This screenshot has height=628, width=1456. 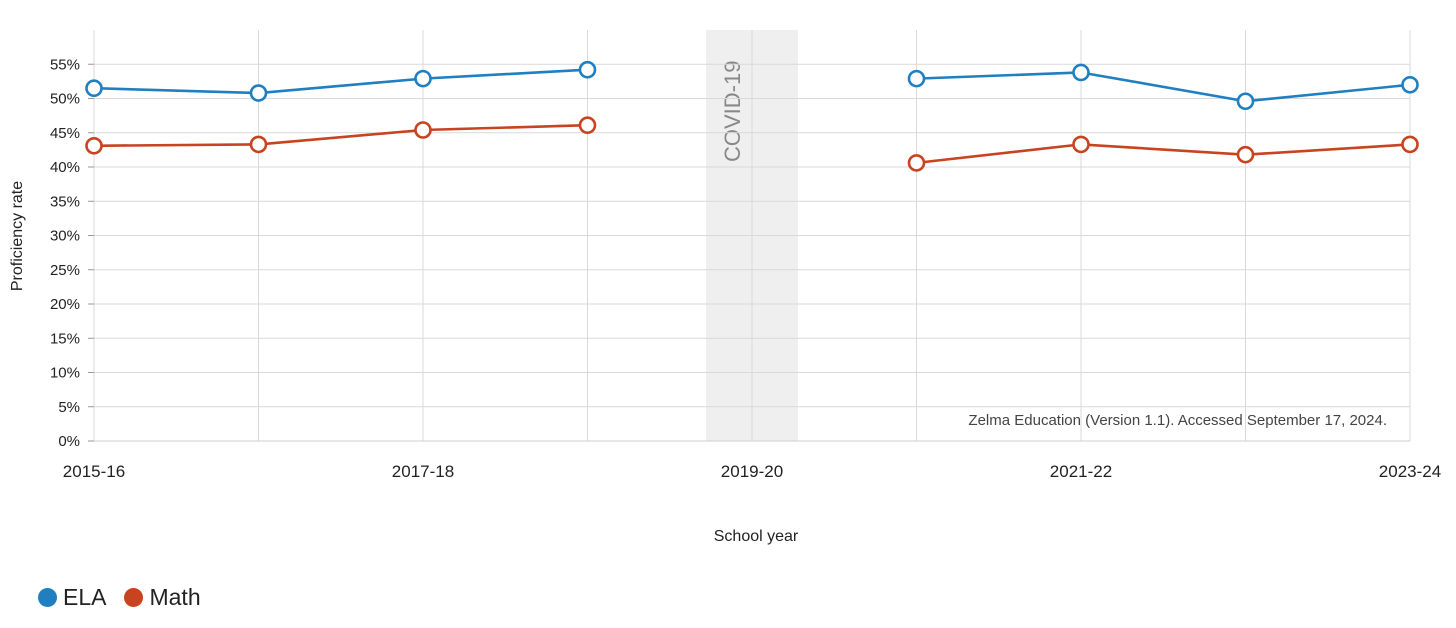 What do you see at coordinates (65, 270) in the screenshot?
I see `y-tick-label: 25%` at bounding box center [65, 270].